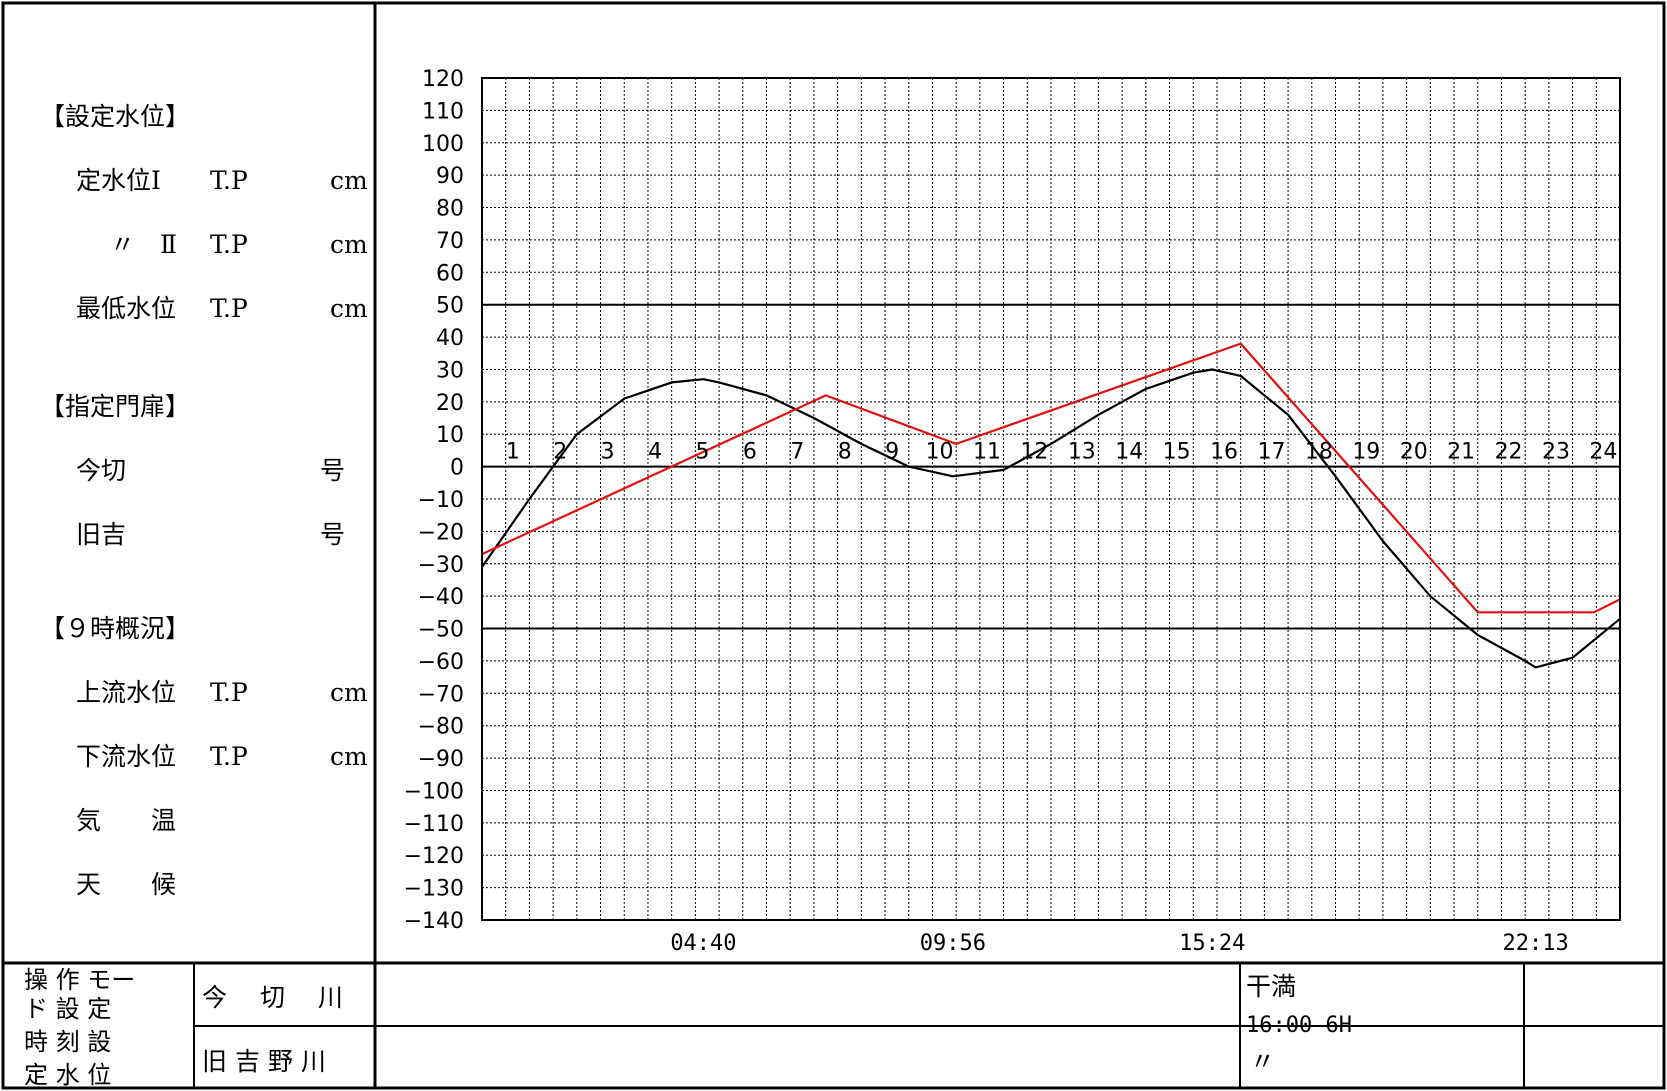 The width and height of the screenshot is (1667, 1091). Describe the element at coordinates (349, 756) in the screenshot. I see `row-unit-downstream: cm` at that location.